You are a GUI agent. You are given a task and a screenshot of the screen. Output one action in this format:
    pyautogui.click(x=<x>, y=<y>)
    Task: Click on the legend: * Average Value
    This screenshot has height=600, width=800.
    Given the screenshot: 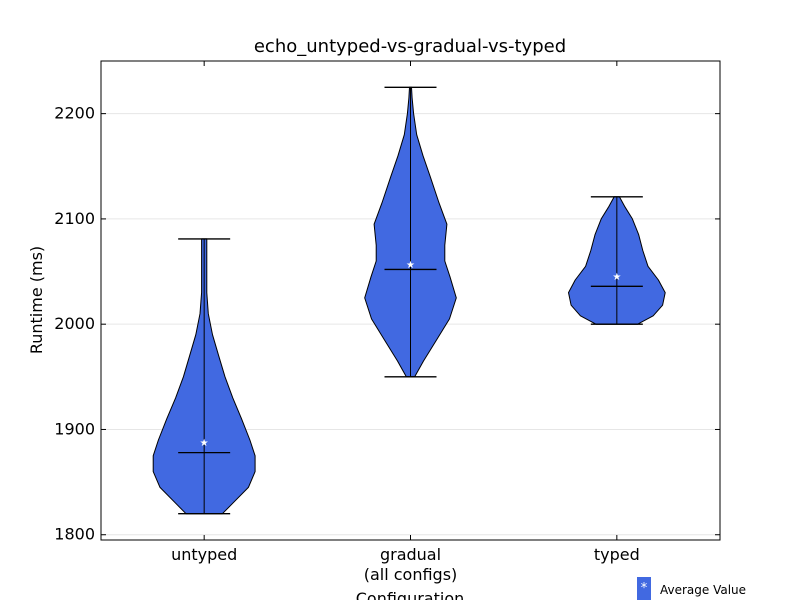 What is the action you would take?
    pyautogui.click(x=691, y=588)
    